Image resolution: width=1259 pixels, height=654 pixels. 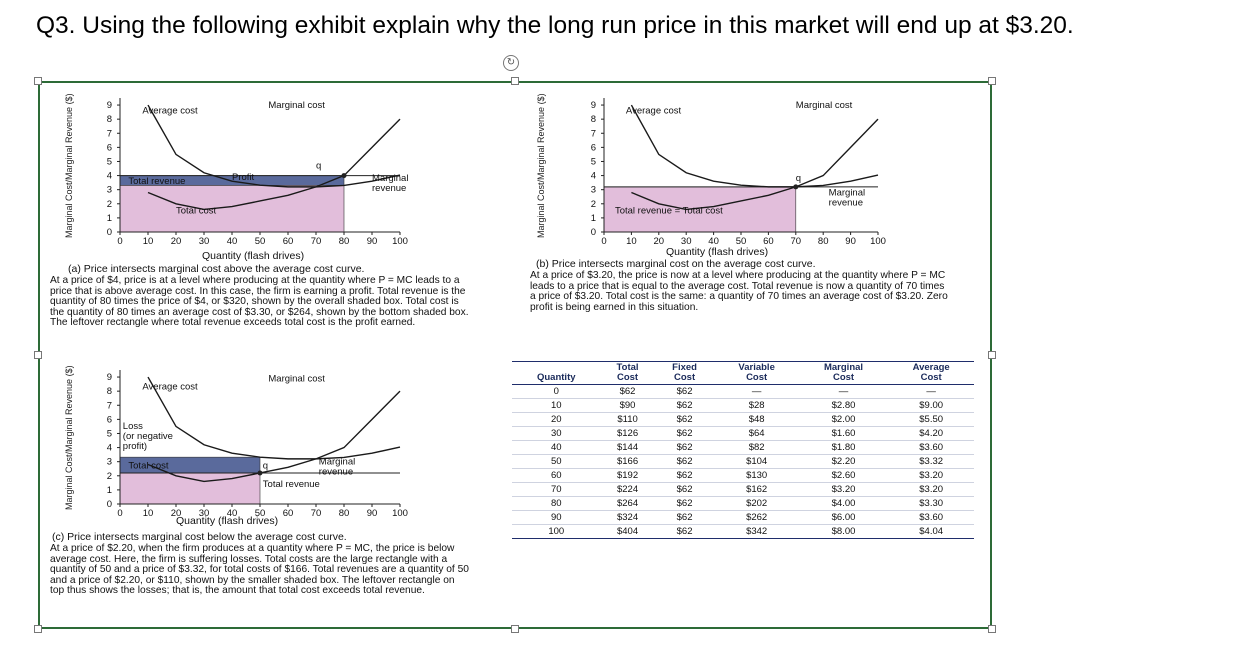 What do you see at coordinates (843, 517) in the screenshot?
I see `table-cell: $6.00` at bounding box center [843, 517].